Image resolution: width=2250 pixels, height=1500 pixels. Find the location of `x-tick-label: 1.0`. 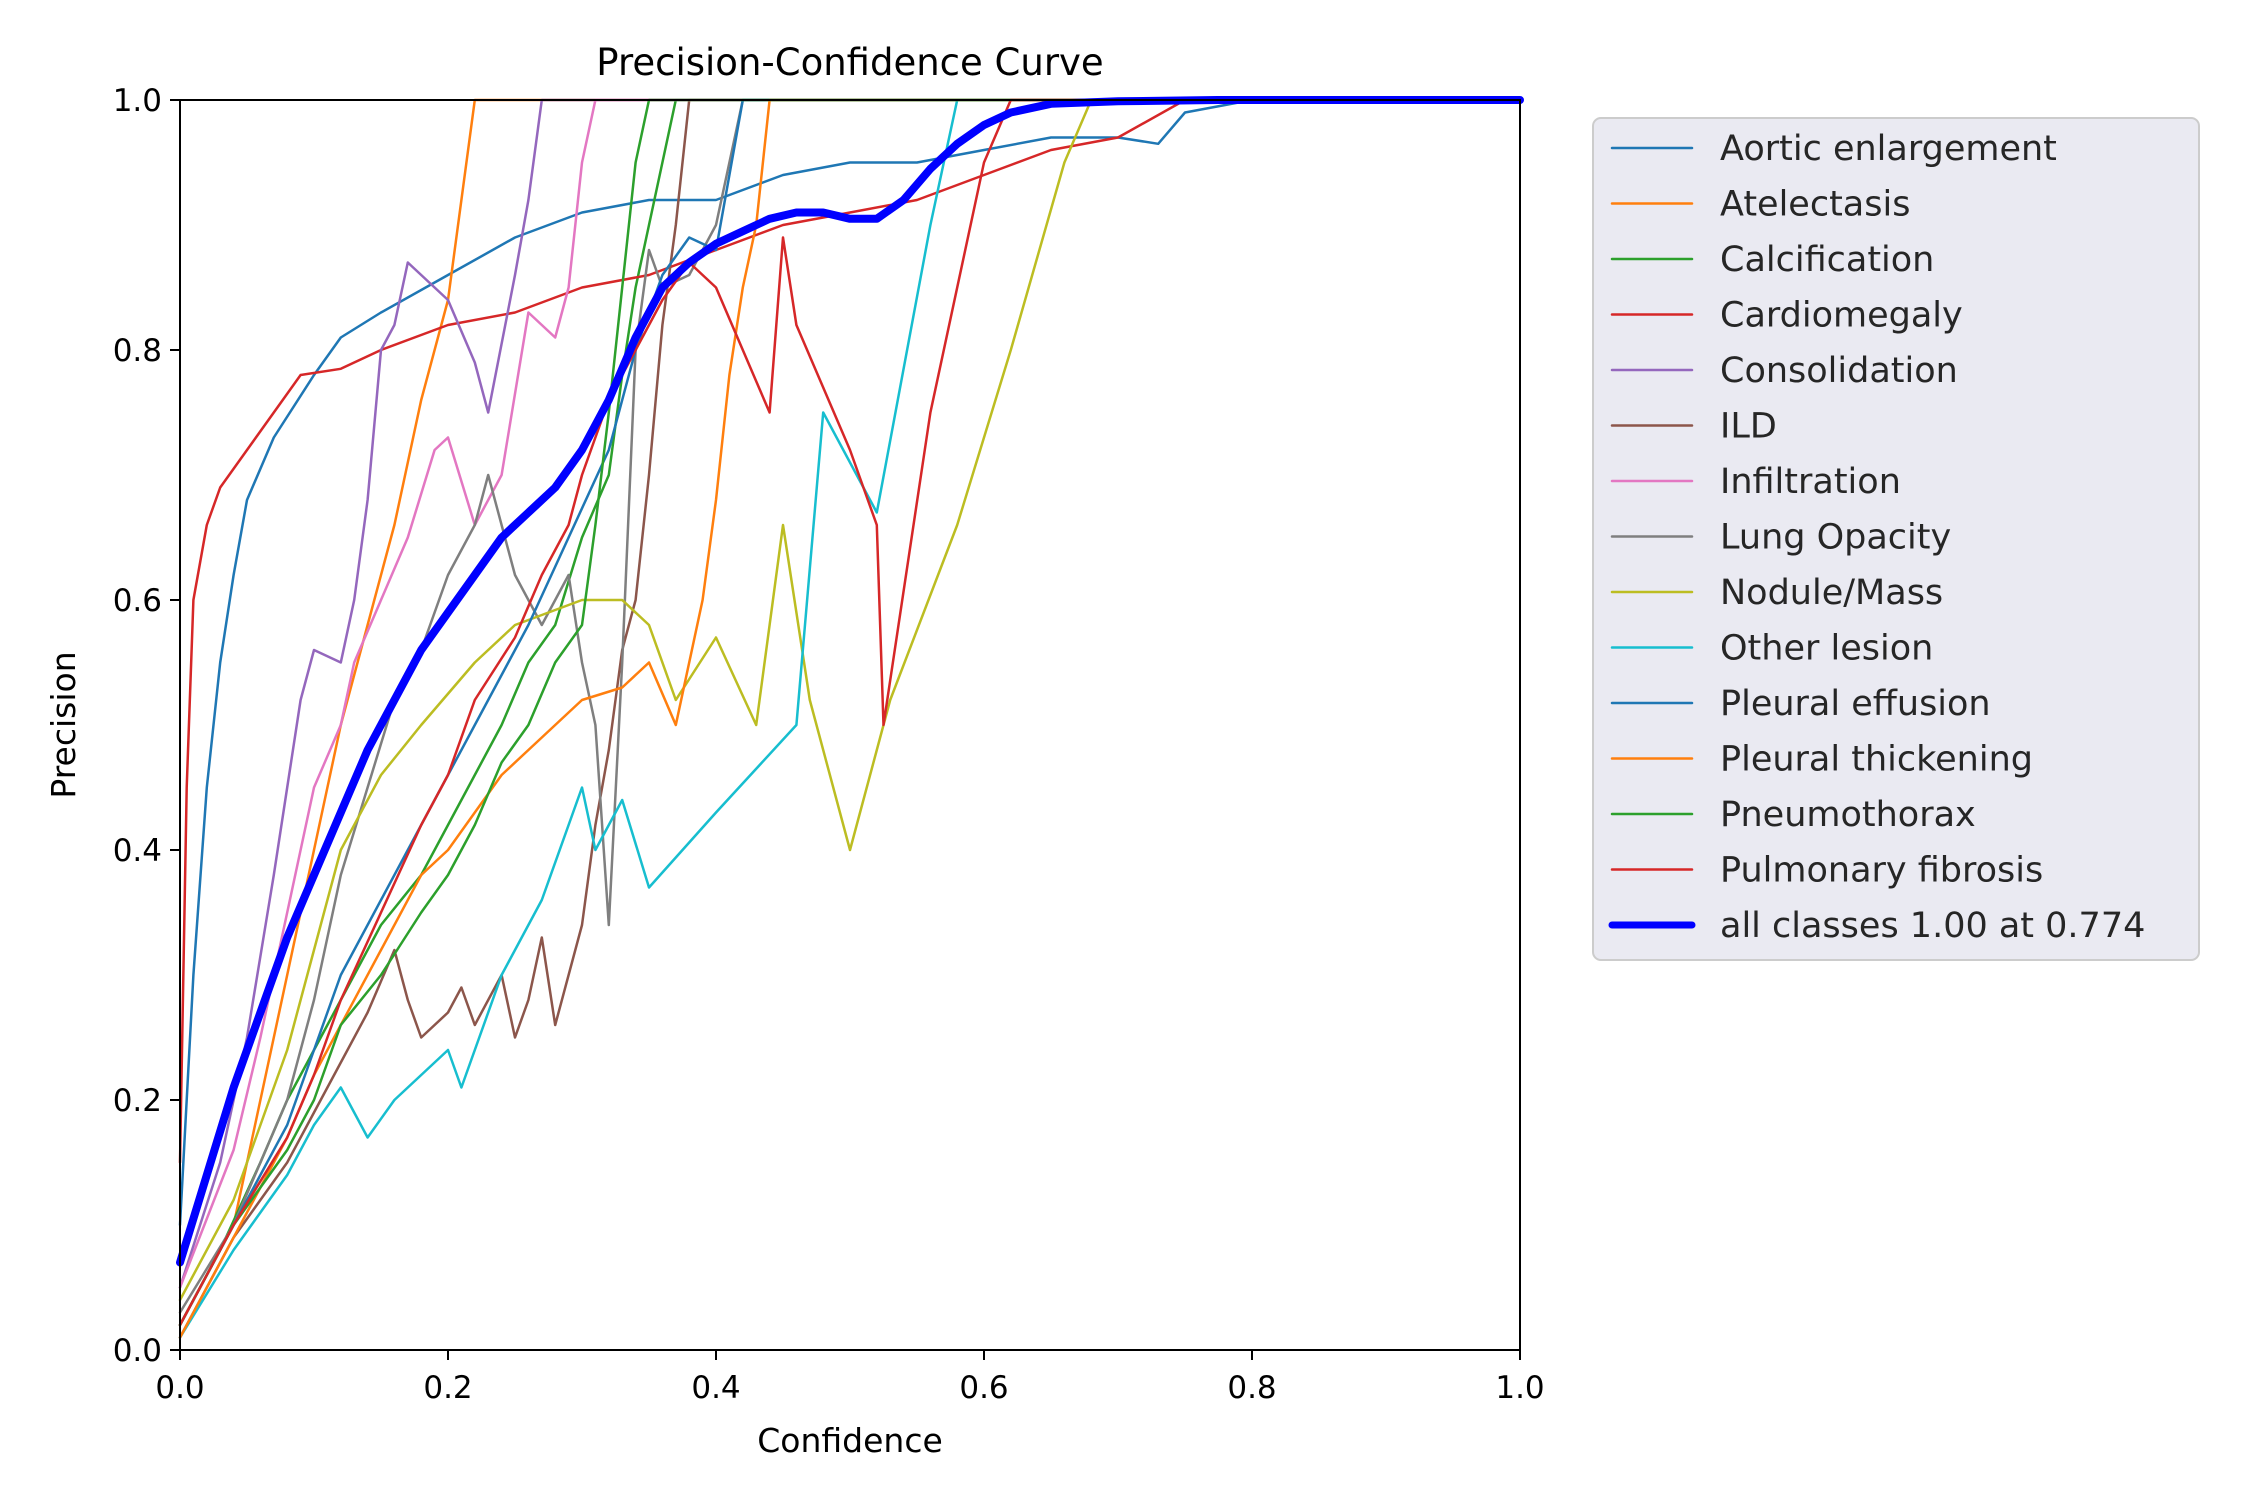

x-tick-label: 1.0 is located at coordinates (1519, 1388).